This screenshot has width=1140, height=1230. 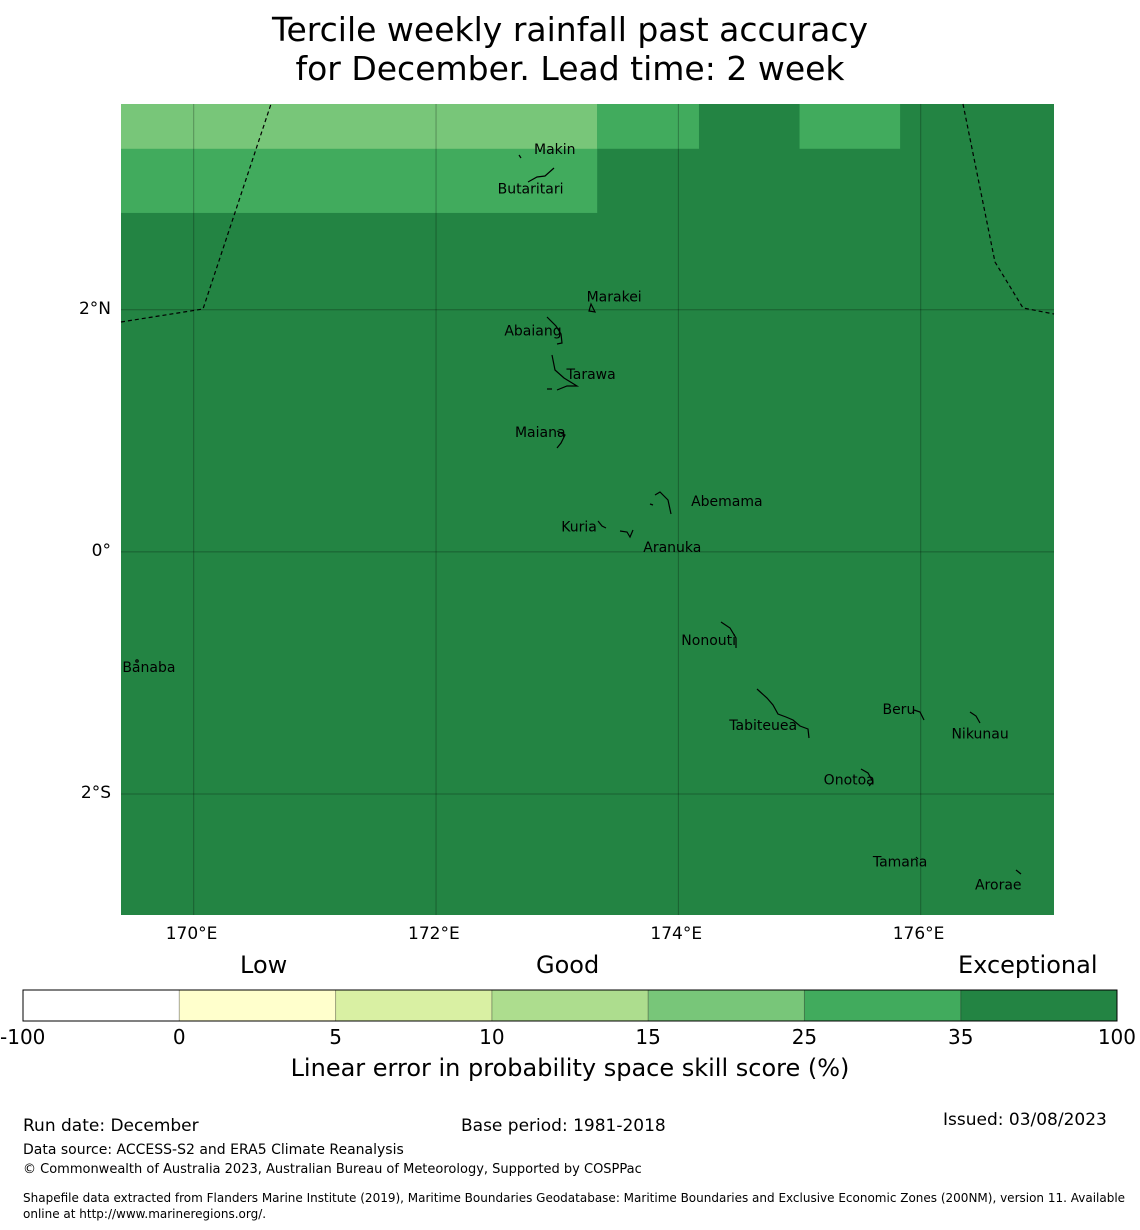 What do you see at coordinates (979, 734) in the screenshot?
I see `island-label-nikunau: Nikunau` at bounding box center [979, 734].